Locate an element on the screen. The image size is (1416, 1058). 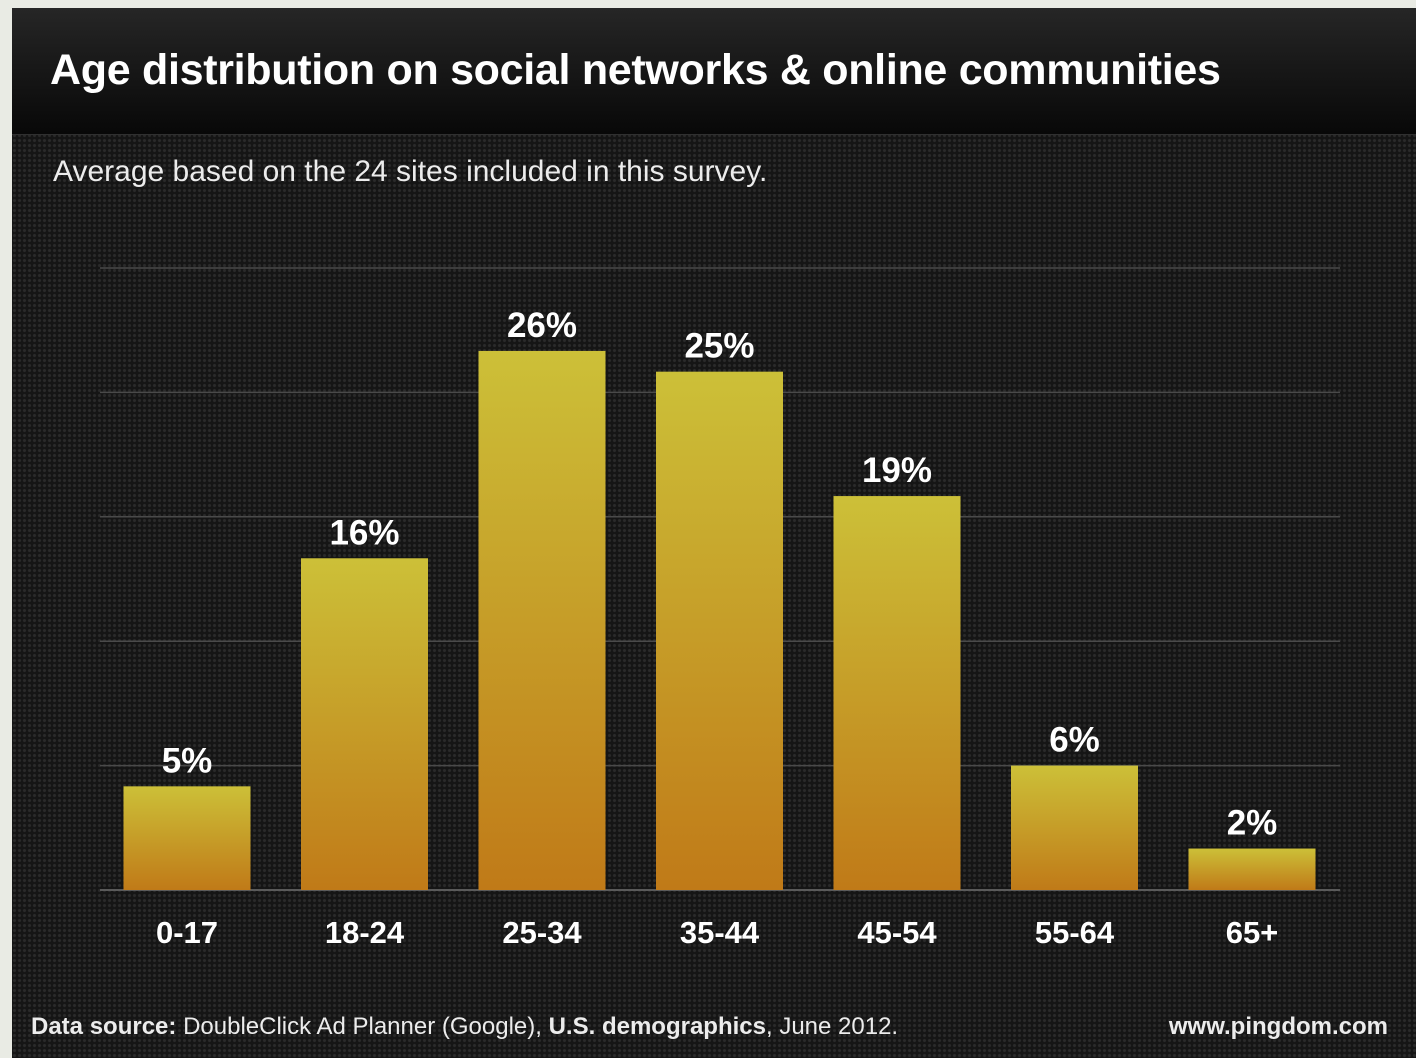
x-axis-labels: 0-17 18-24 25-34 35-44 45-54 55-64 65+ is located at coordinates (717, 932).